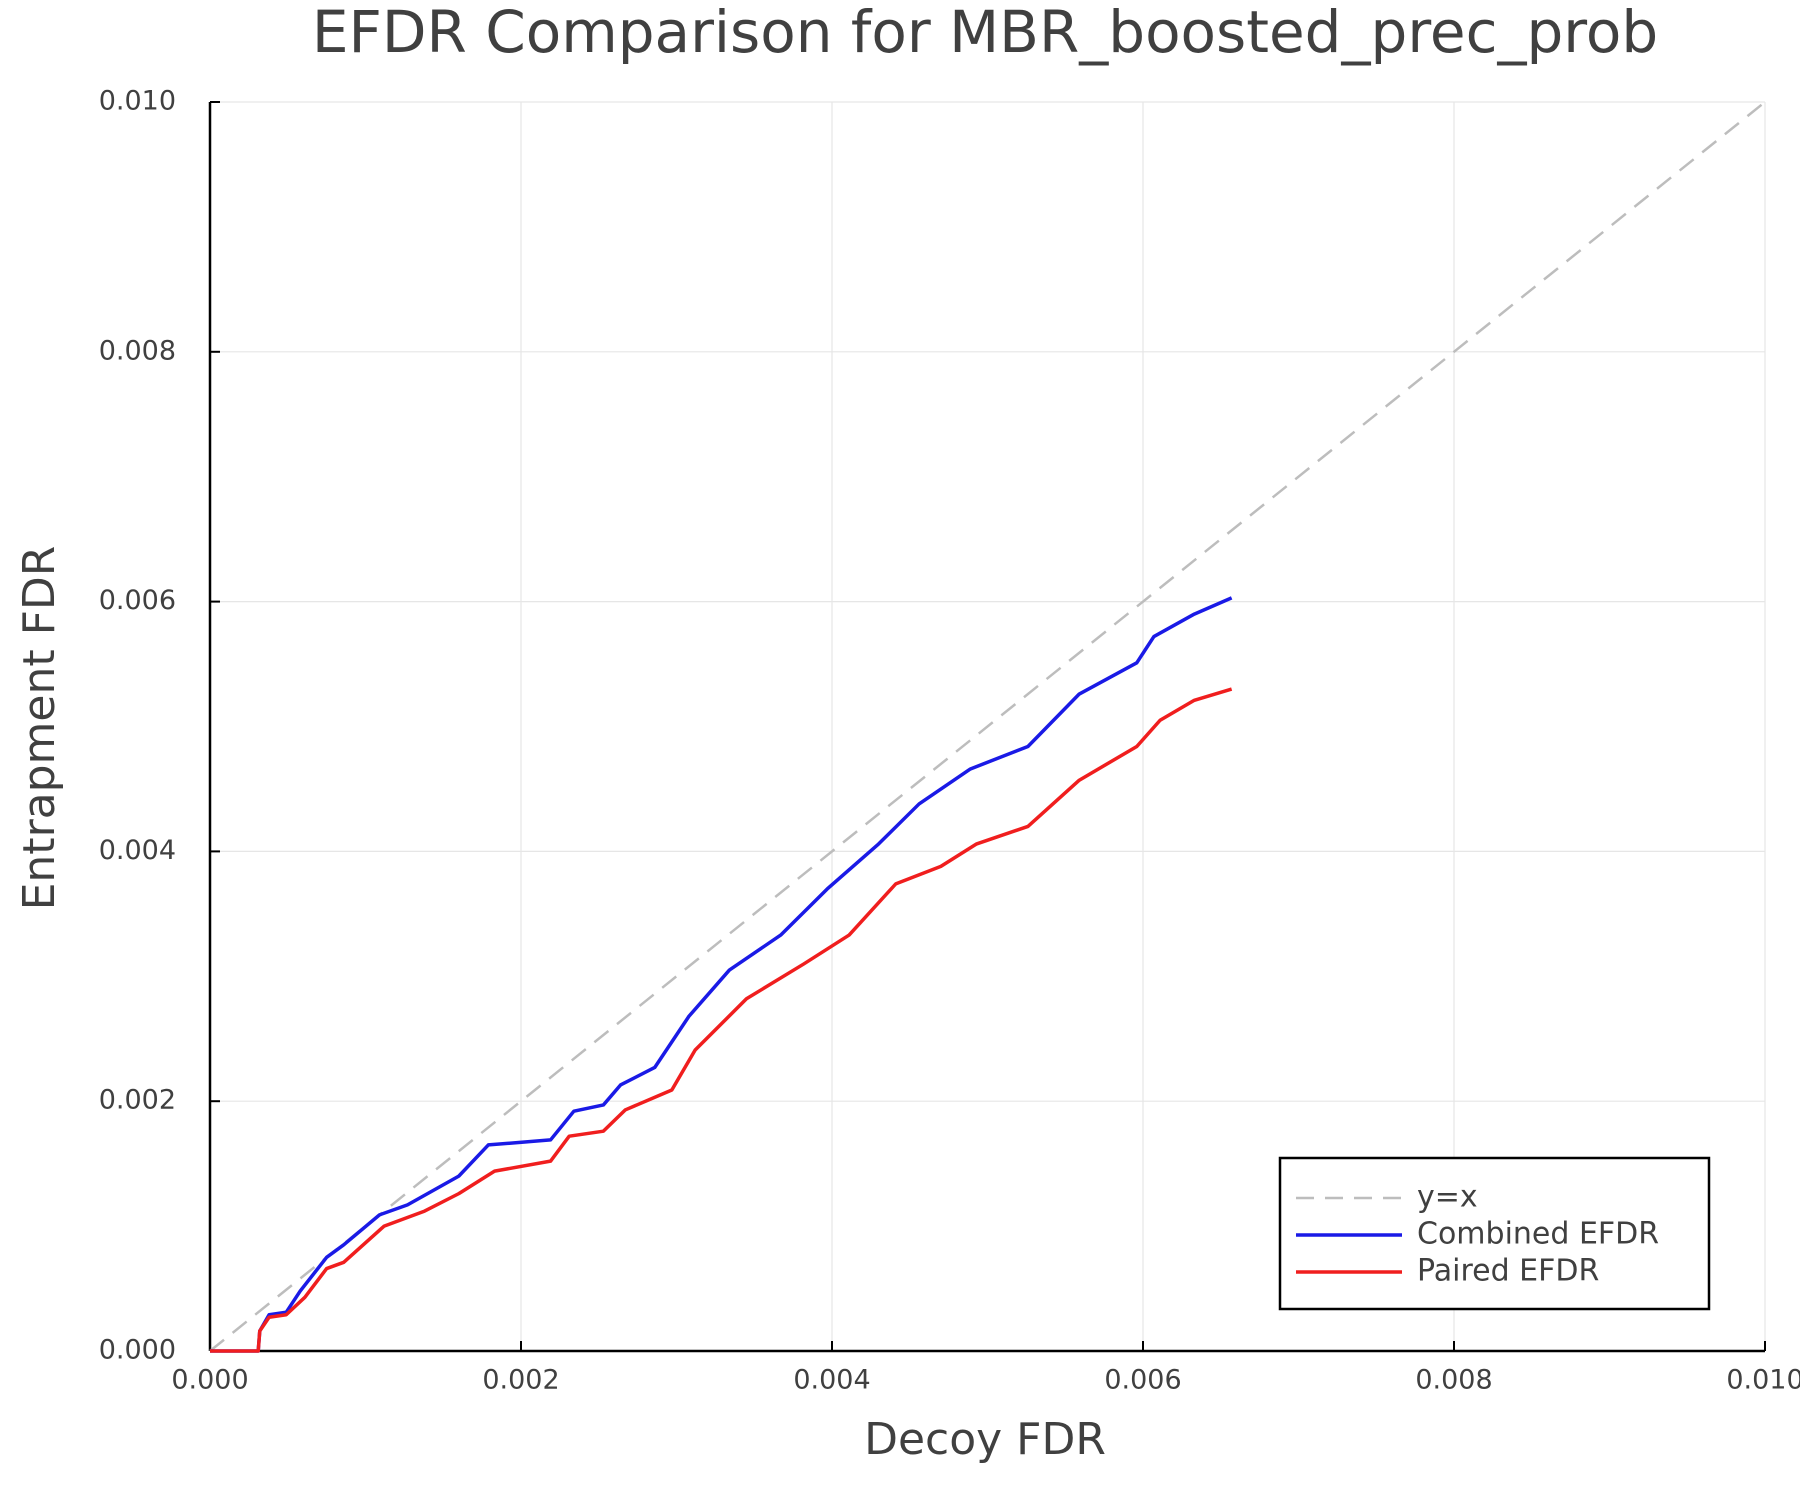 The image size is (1800, 1500). I want to click on y-tick-label: 0.000, so click(137, 1350).